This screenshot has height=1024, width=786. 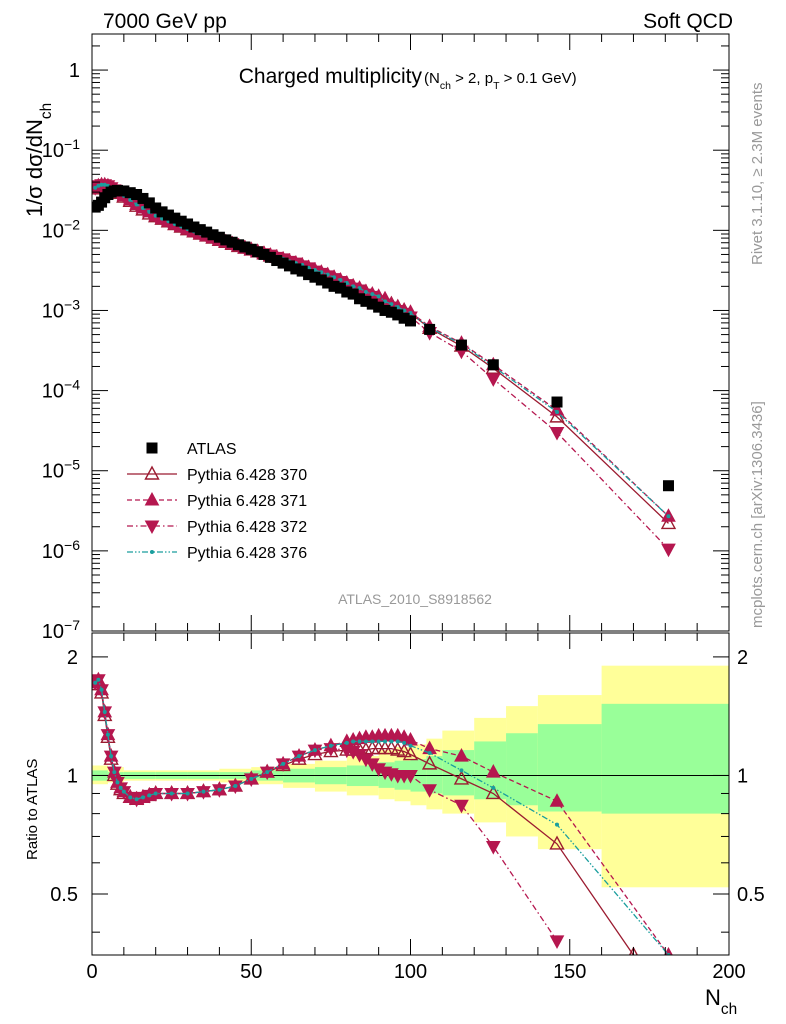 What do you see at coordinates (38, 160) in the screenshot?
I see `main-ylabel: 1/σ dσ/dNch` at bounding box center [38, 160].